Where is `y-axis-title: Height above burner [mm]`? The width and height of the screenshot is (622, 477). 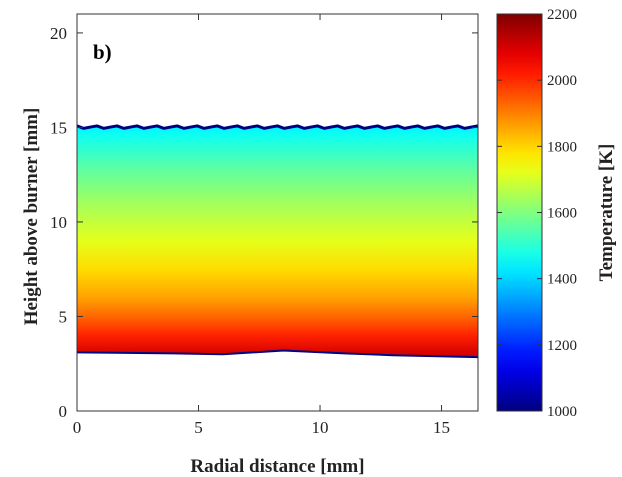
y-axis-title: Height above burner [mm] is located at coordinates (31, 217).